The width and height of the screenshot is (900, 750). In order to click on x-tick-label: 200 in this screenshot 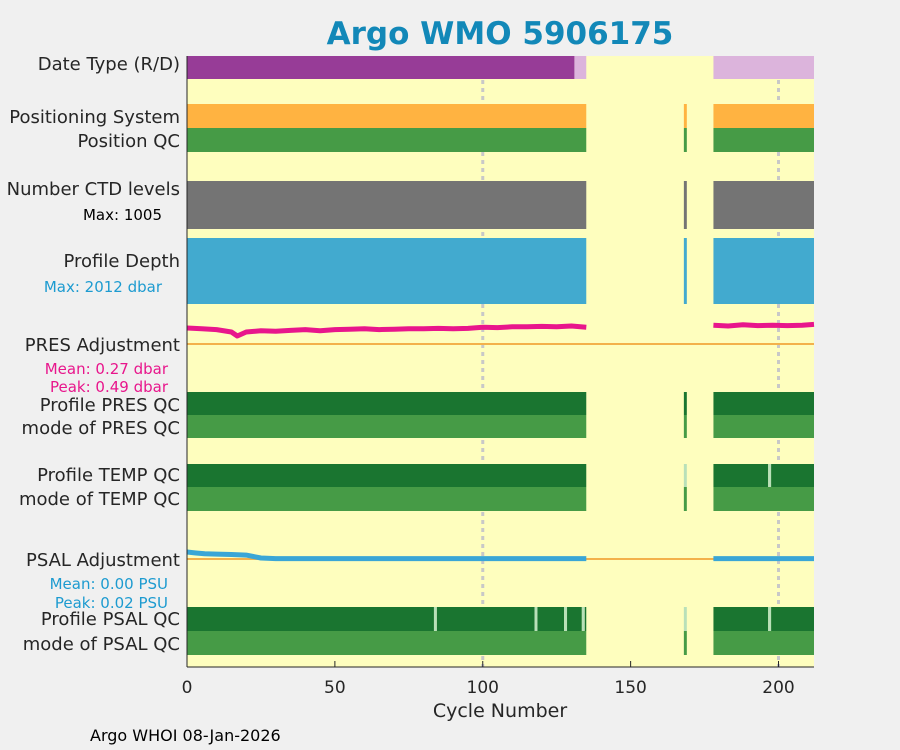, I will do `click(778, 688)`.